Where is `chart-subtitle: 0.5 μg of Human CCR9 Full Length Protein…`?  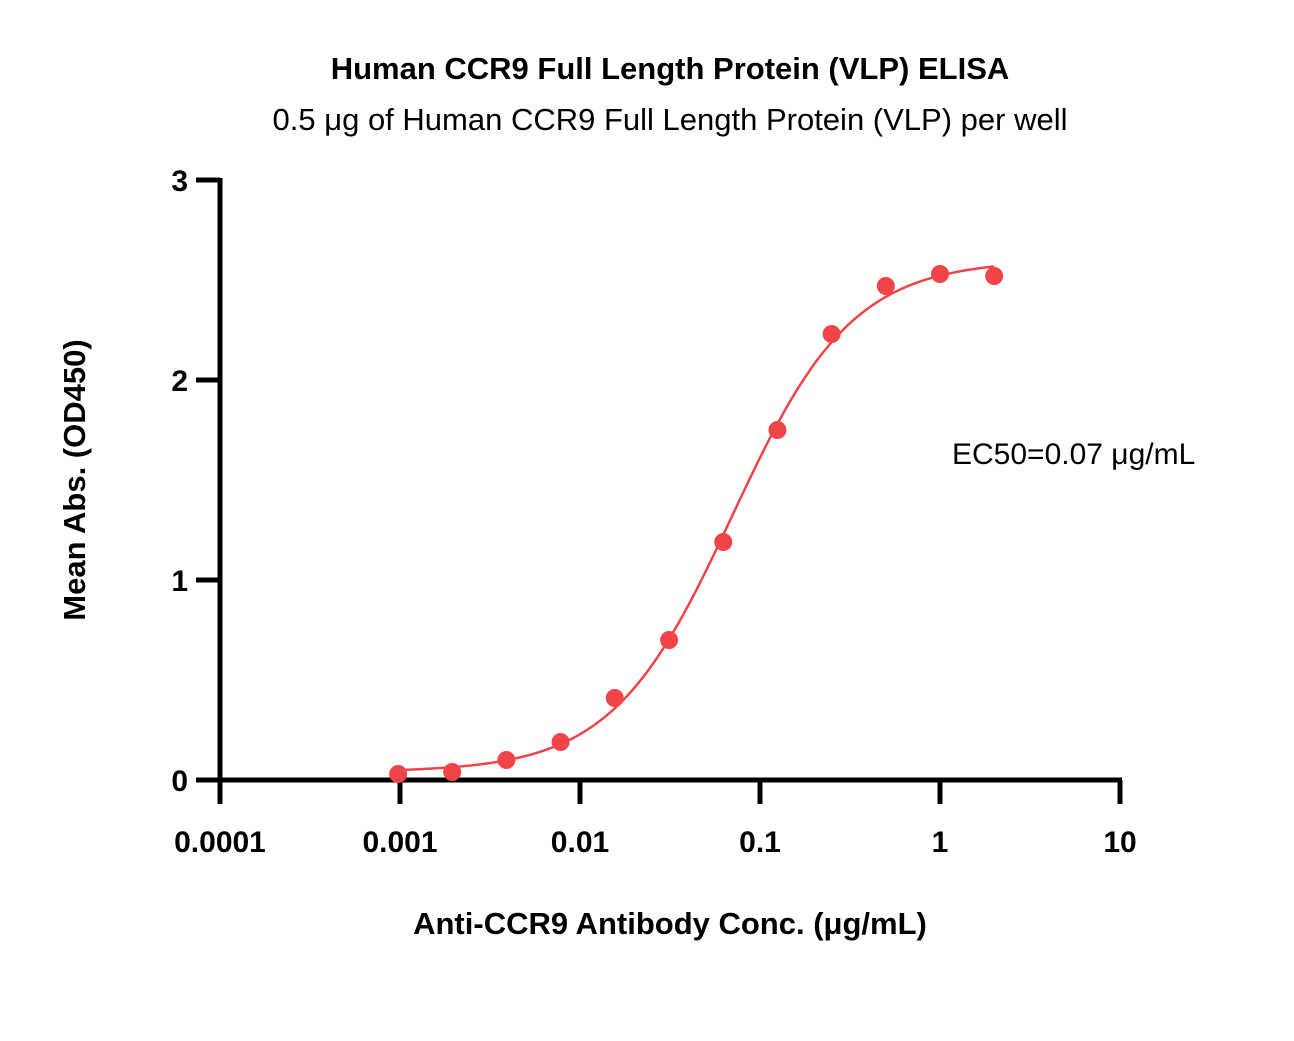 chart-subtitle: 0.5 μg of Human CCR9 Full Length Protein… is located at coordinates (670, 119).